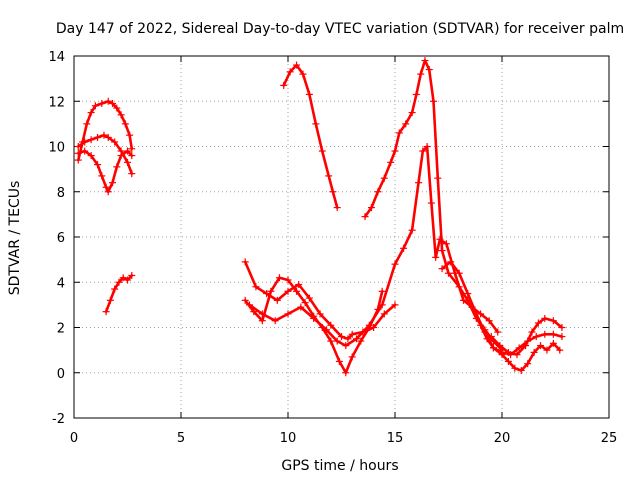 The height and width of the screenshot is (480, 640). I want to click on y-tick-label: -2, so click(58, 419).